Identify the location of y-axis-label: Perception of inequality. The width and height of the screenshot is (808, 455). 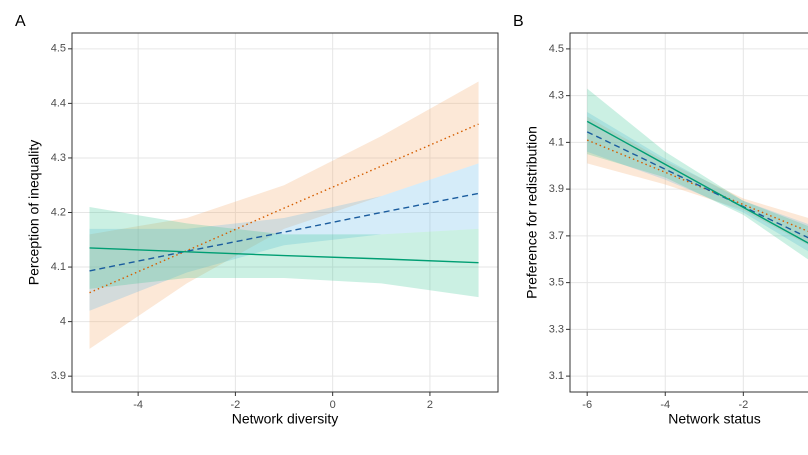
(34, 213).